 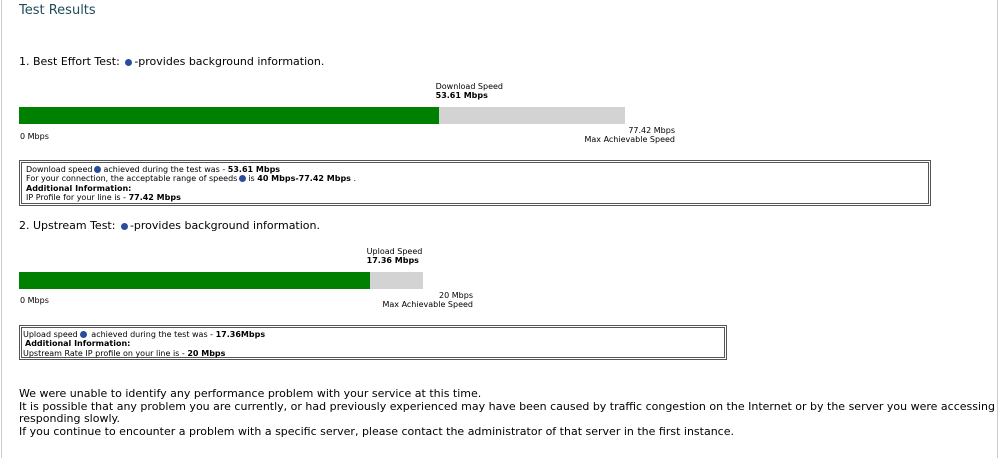 I want to click on text: is, so click(x=253, y=179).